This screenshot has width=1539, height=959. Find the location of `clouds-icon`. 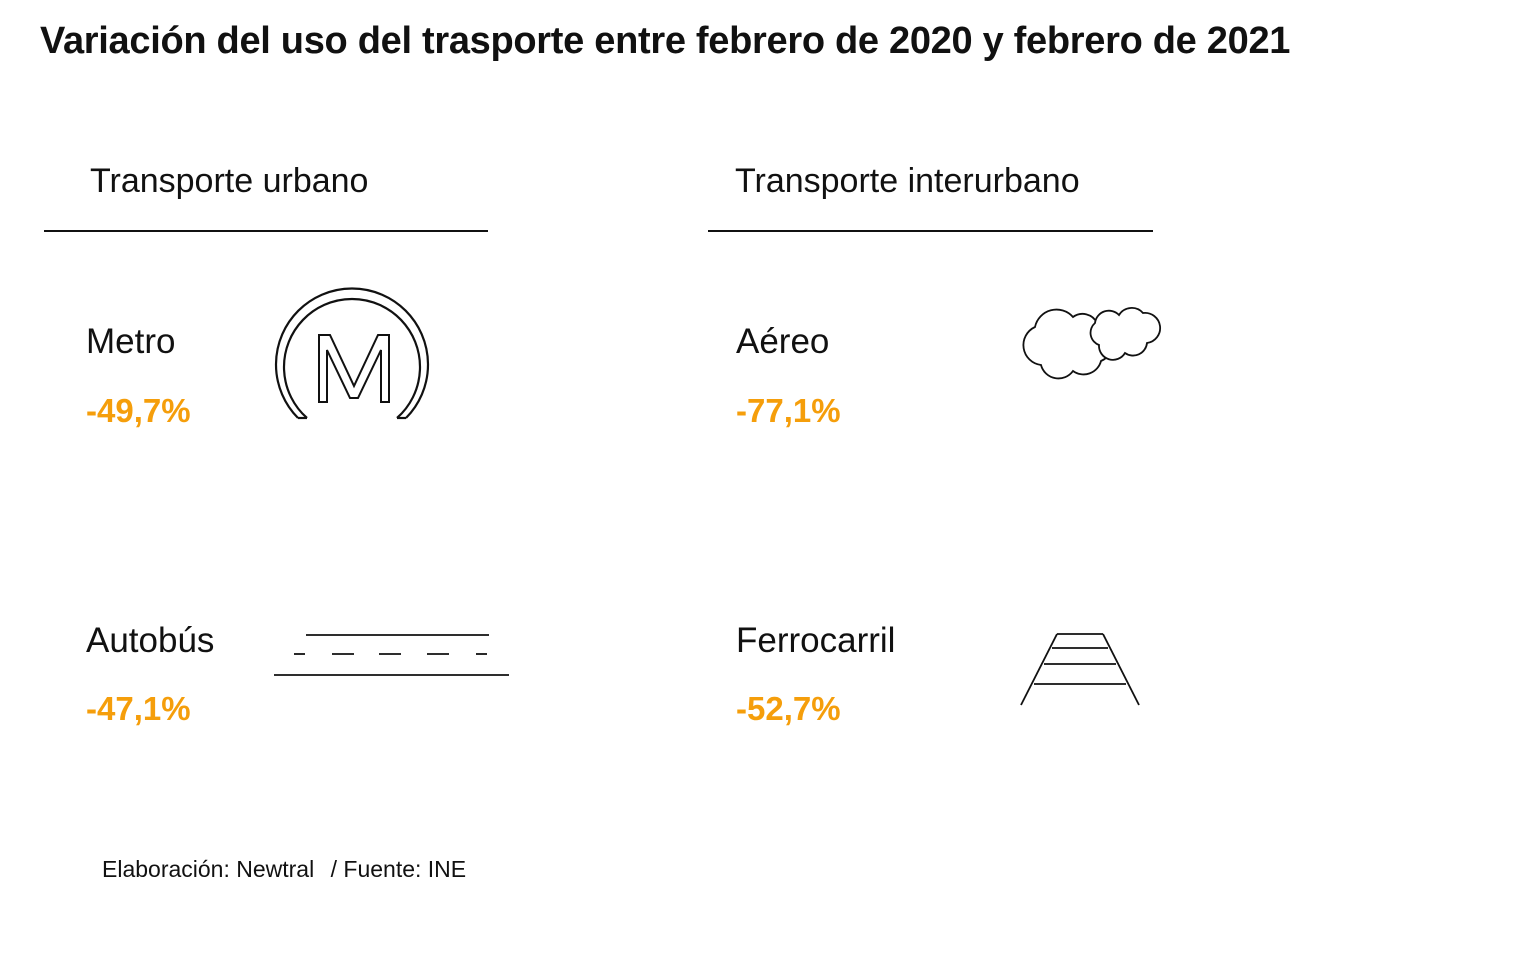

clouds-icon is located at coordinates (1092, 343).